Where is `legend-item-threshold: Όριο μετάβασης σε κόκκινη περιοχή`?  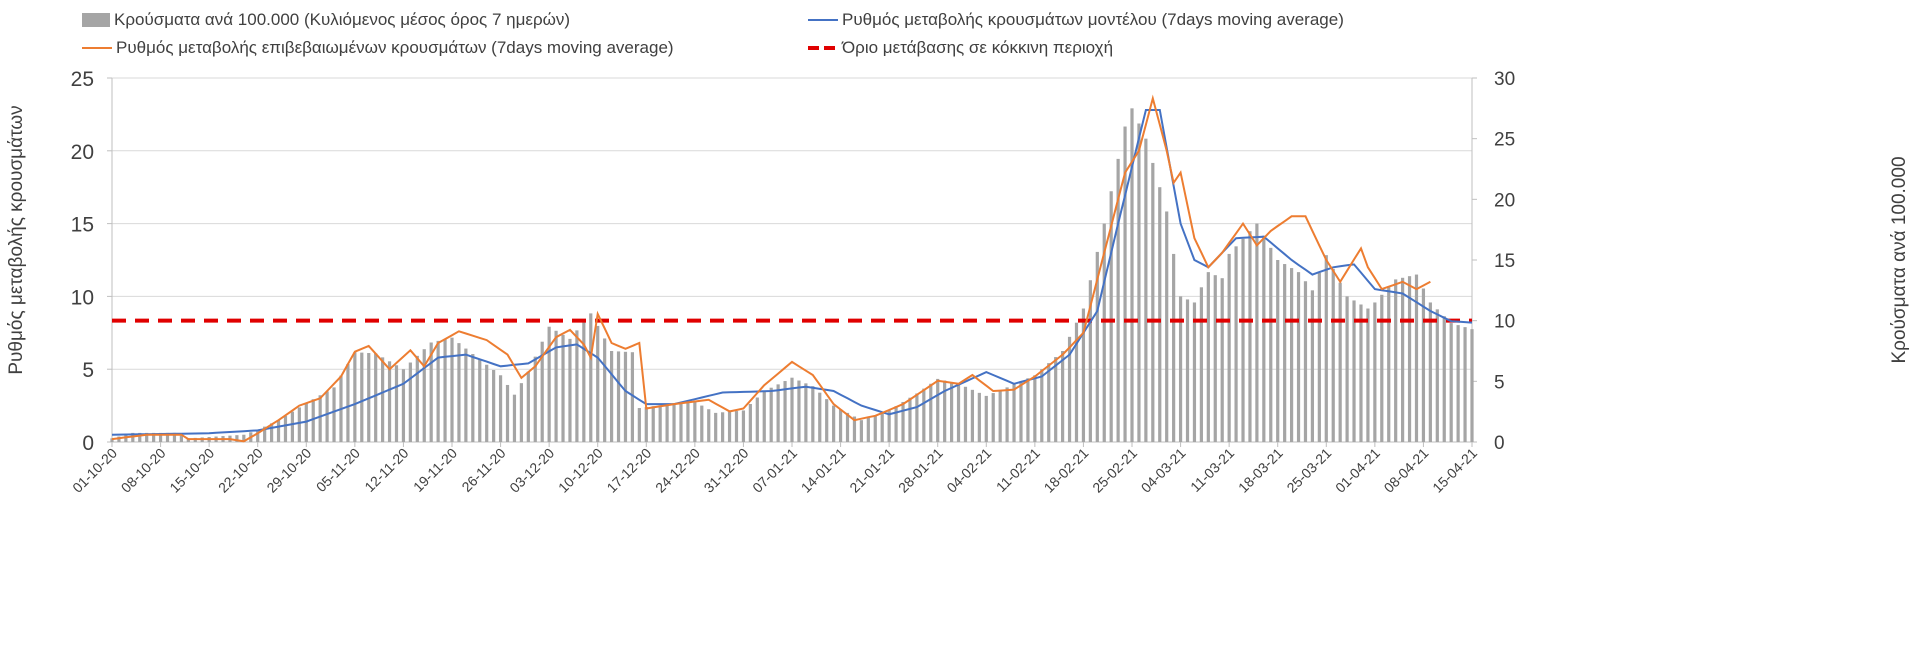
legend-item-threshold: Όριο μετάβασης σε κόκκινη περιοχή is located at coordinates (960, 48).